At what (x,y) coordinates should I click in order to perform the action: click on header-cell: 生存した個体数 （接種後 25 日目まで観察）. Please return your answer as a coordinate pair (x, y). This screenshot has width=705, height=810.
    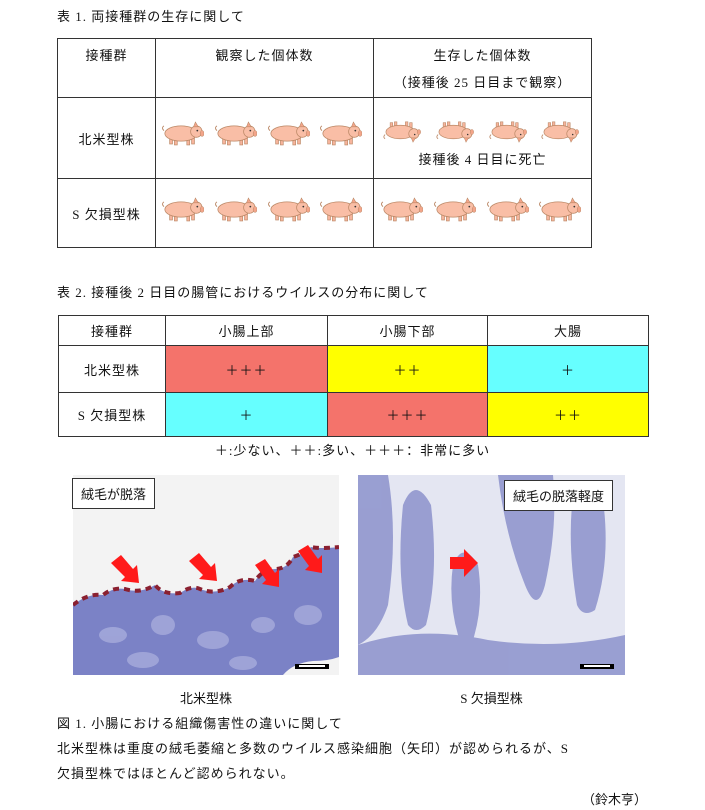
    Looking at the image, I should click on (482, 68).